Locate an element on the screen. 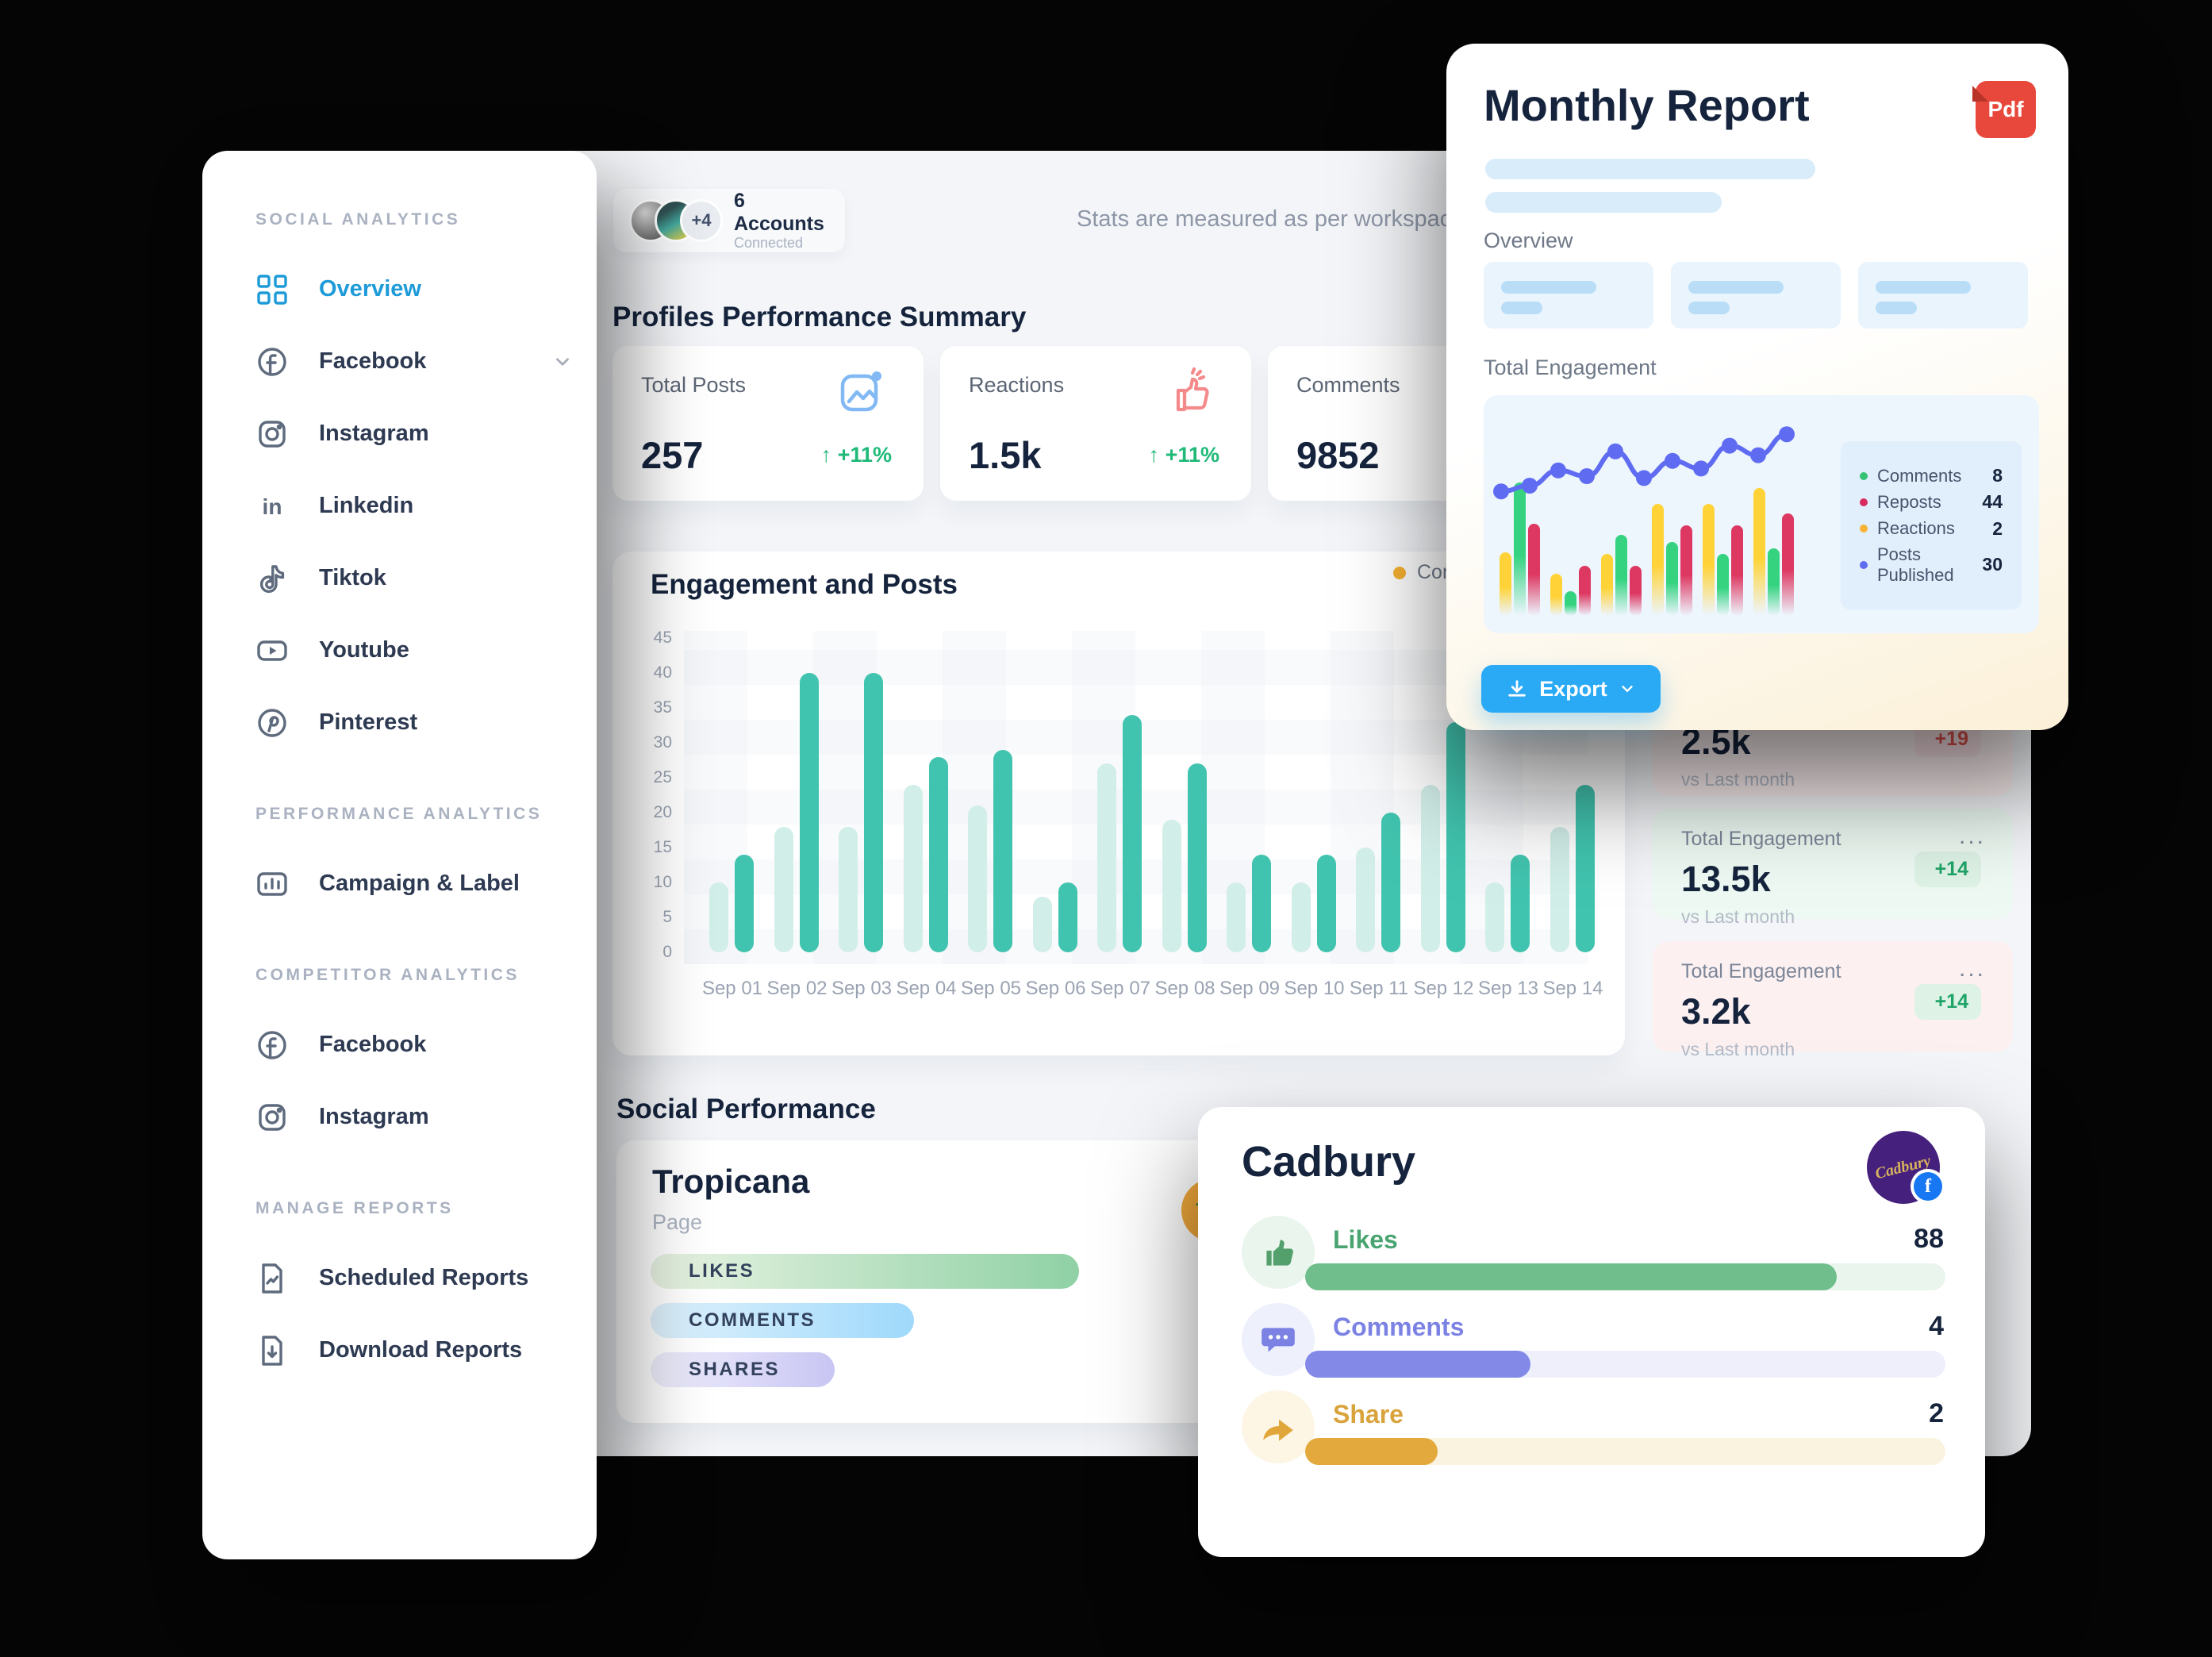  x-tick: Sep 07 is located at coordinates (1120, 988).